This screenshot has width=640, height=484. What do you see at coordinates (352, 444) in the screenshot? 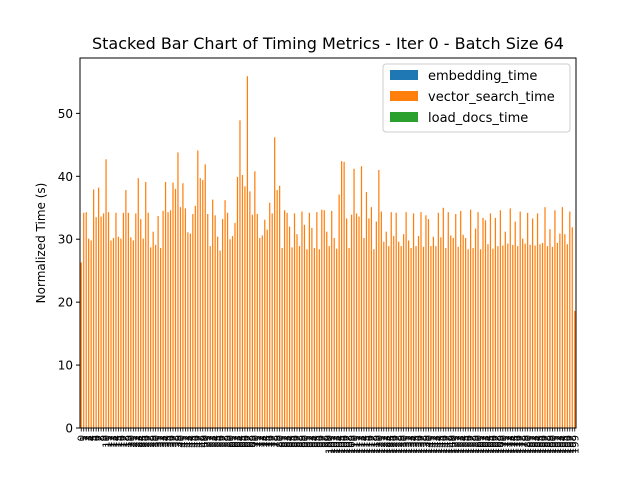
I see `x-tick-label: 109` at bounding box center [352, 444].